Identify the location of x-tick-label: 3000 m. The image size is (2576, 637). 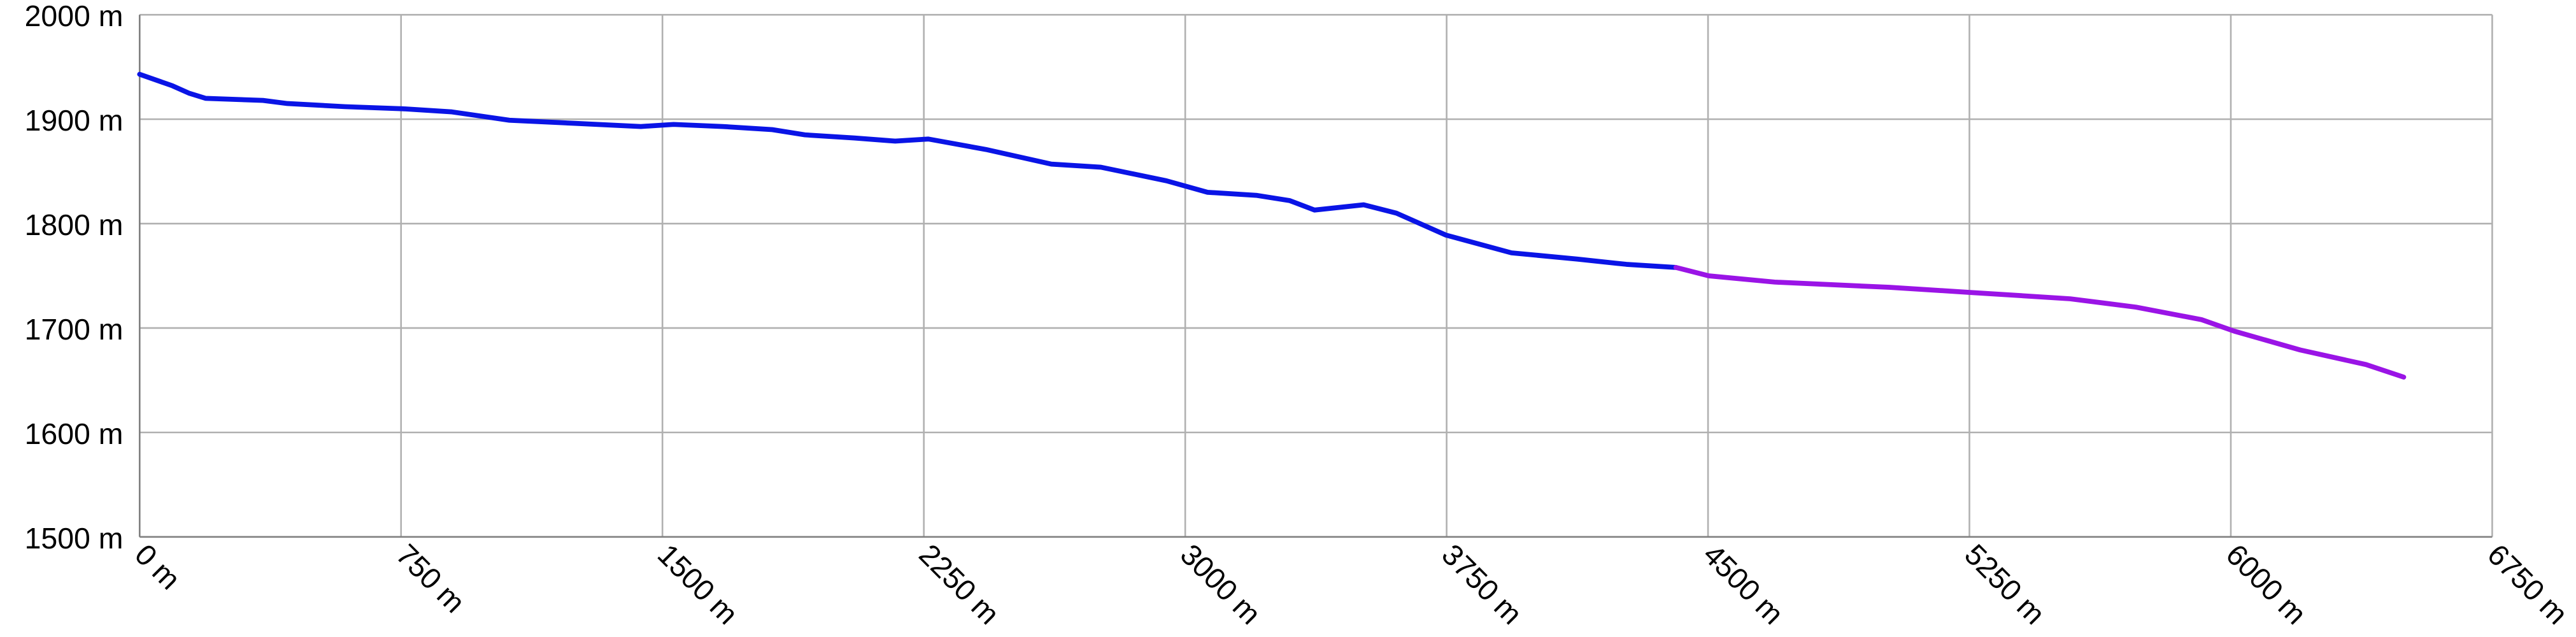
(1220, 584).